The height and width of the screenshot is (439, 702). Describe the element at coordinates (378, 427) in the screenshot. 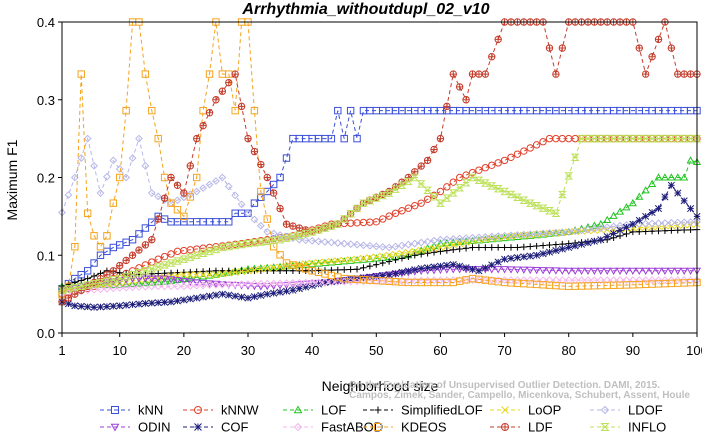

I see `legend-marker-kdeos` at that location.